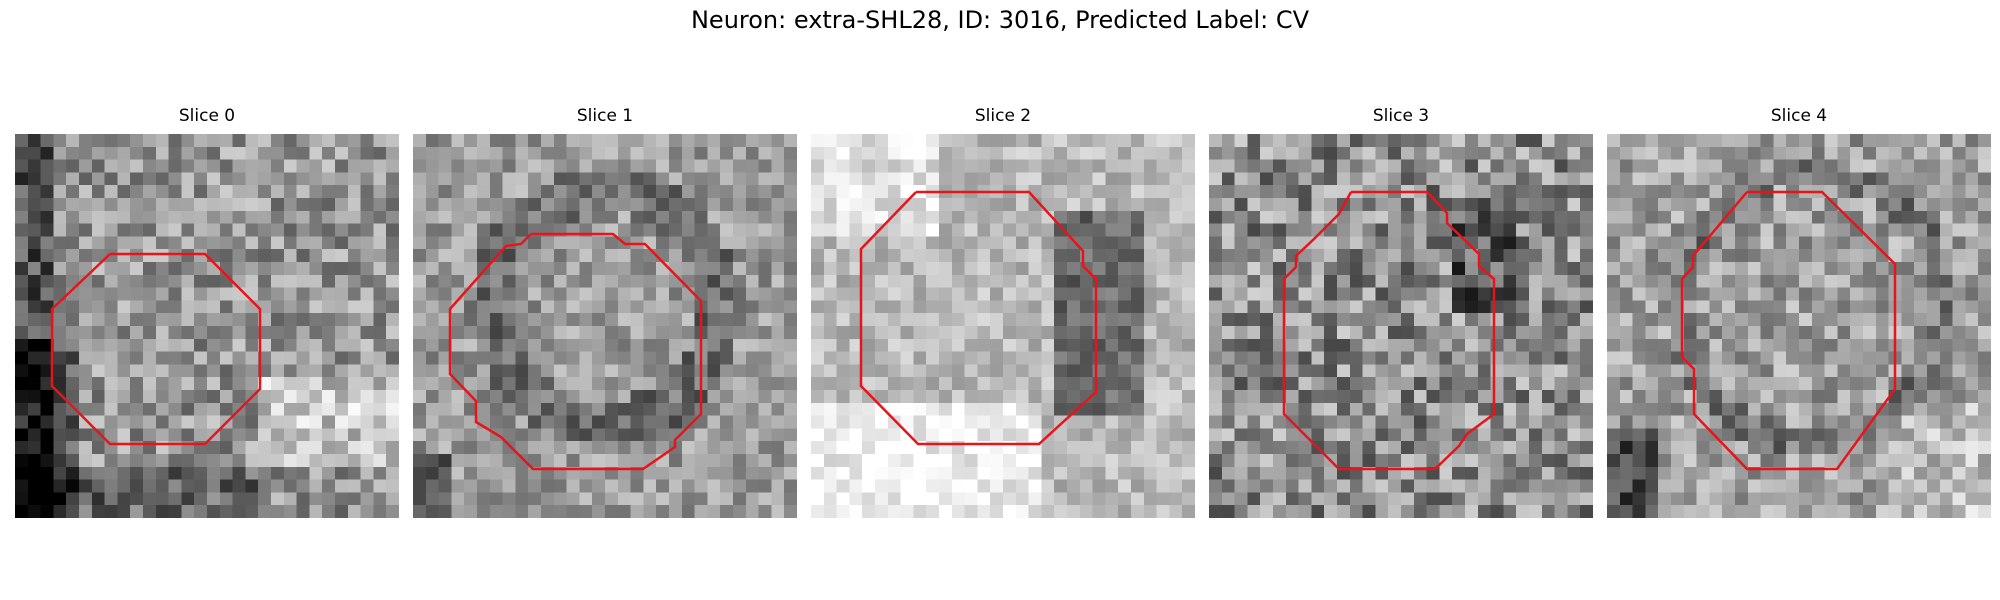 The width and height of the screenshot is (2000, 600). Describe the element at coordinates (207, 116) in the screenshot. I see `slice-title: Slice 0` at that location.